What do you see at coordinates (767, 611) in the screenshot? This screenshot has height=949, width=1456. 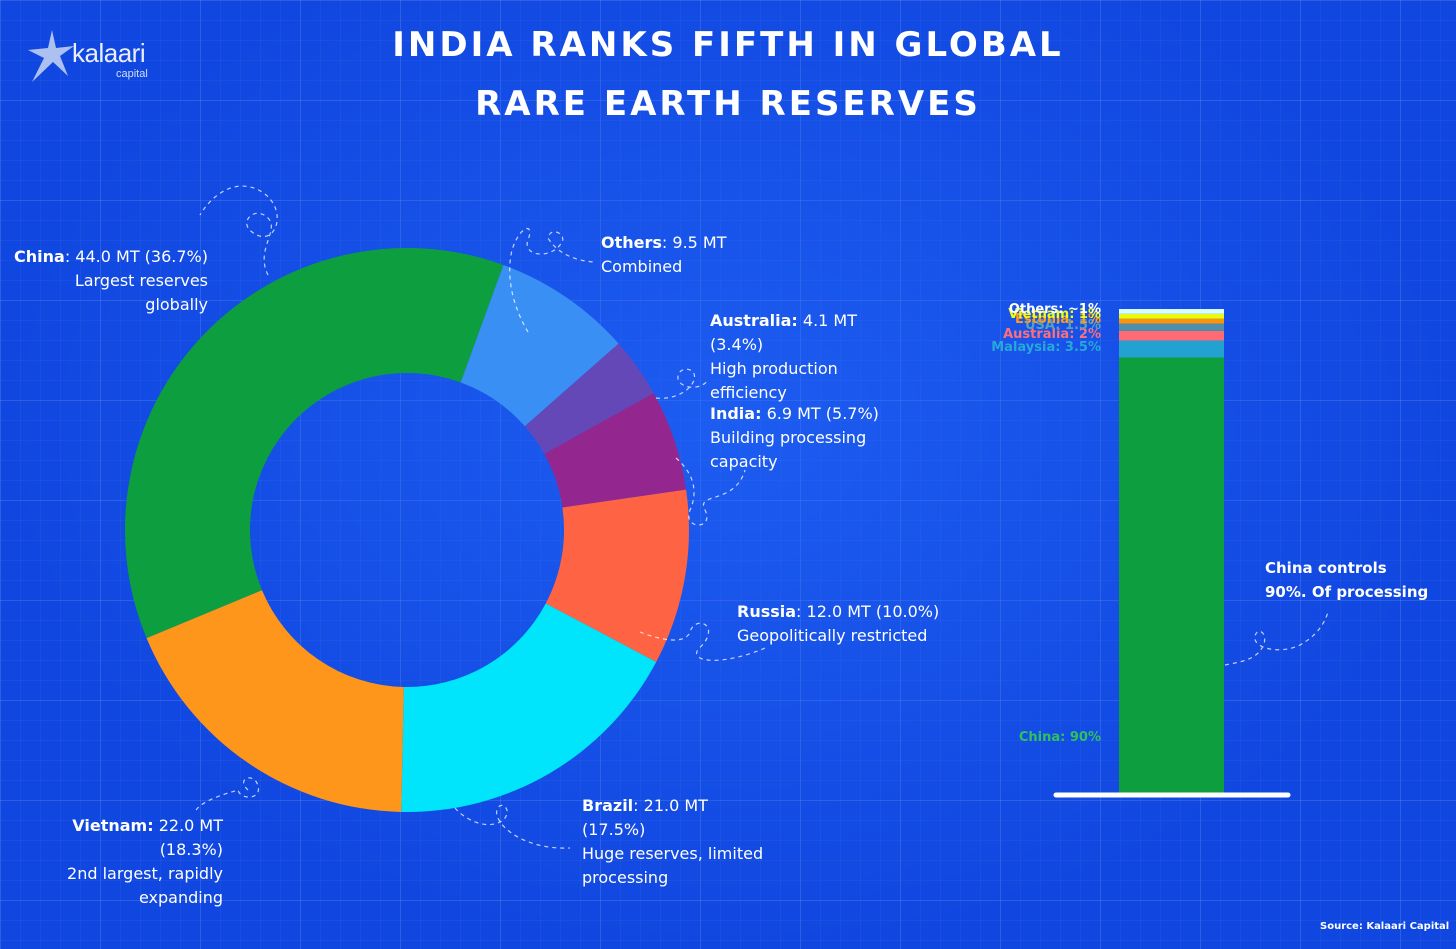 I see `label-russia-name: Russia` at bounding box center [767, 611].